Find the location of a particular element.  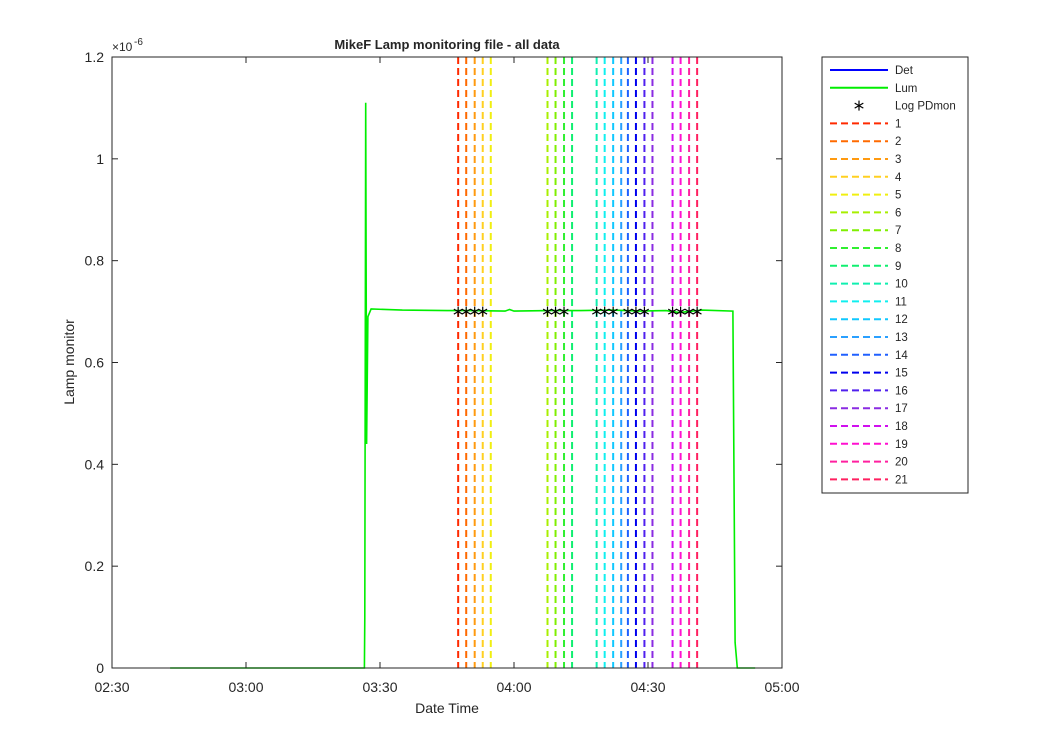

legend-label: 10 is located at coordinates (901, 285).